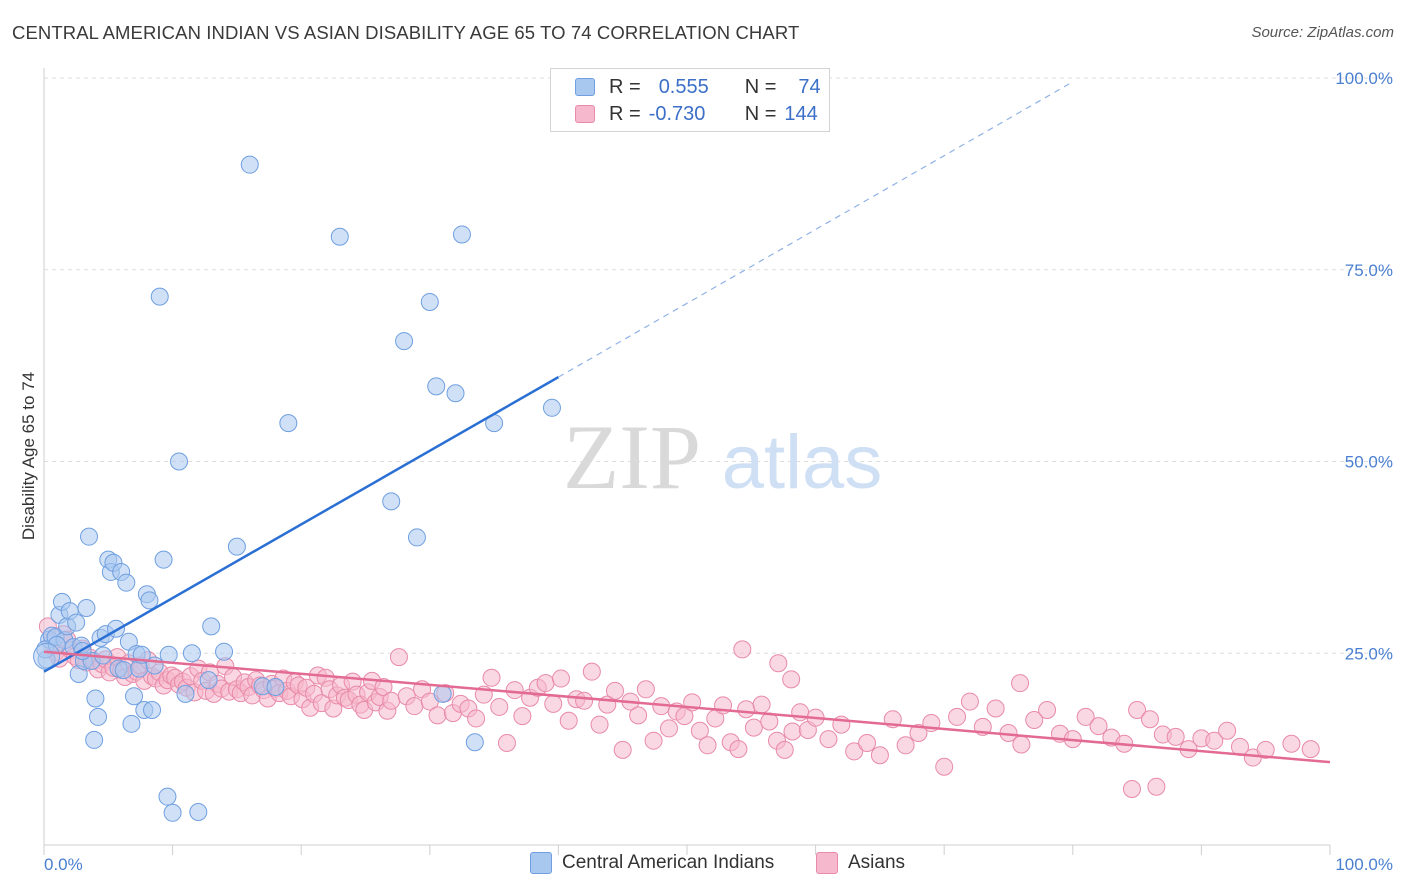  Describe the element at coordinates (677, 113) in the screenshot. I see `legend-r-value: -0.730` at that location.